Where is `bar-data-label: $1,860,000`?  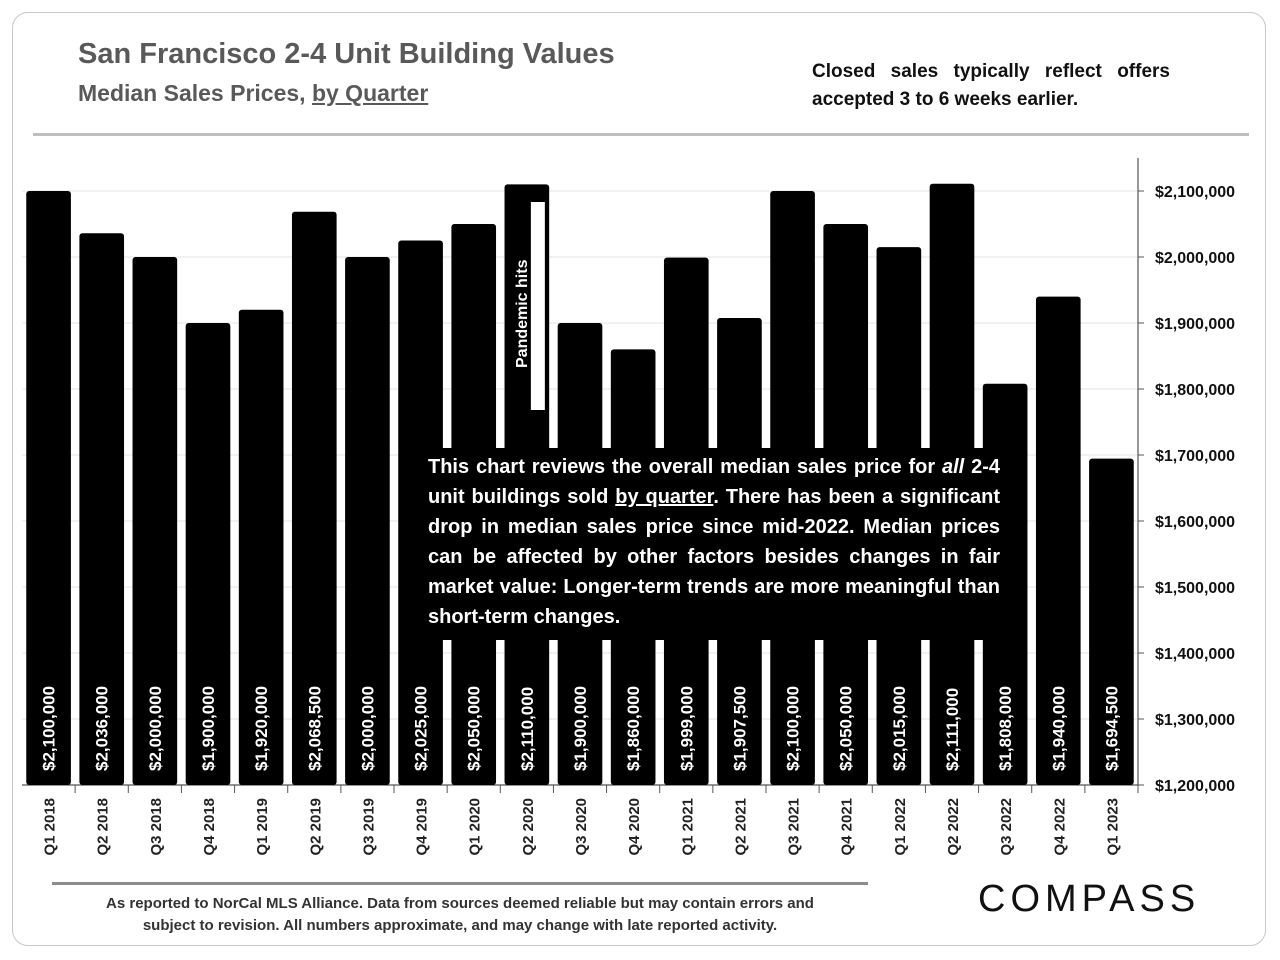 bar-data-label: $1,860,000 is located at coordinates (633, 728).